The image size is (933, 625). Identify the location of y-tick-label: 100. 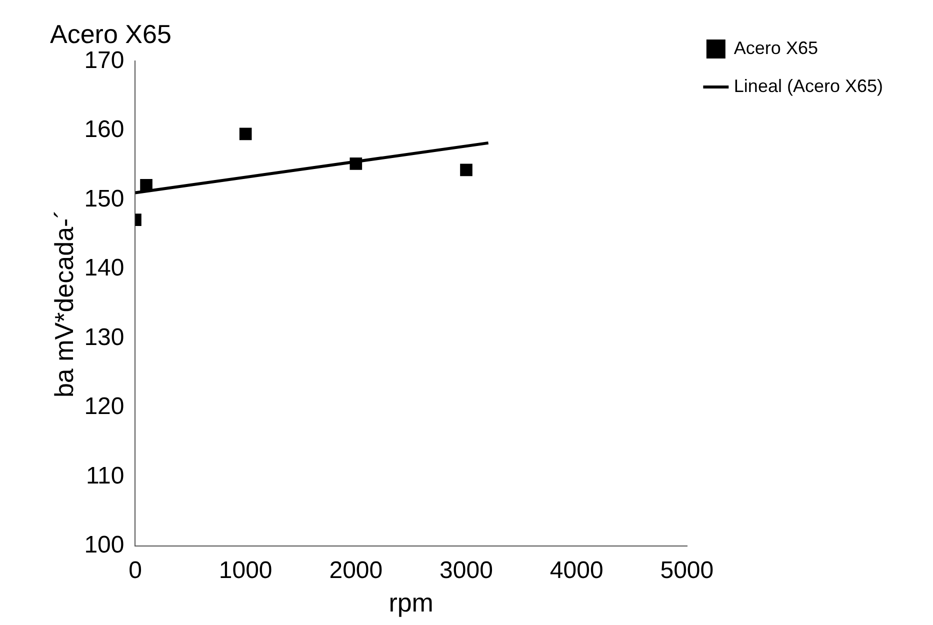
(104, 545).